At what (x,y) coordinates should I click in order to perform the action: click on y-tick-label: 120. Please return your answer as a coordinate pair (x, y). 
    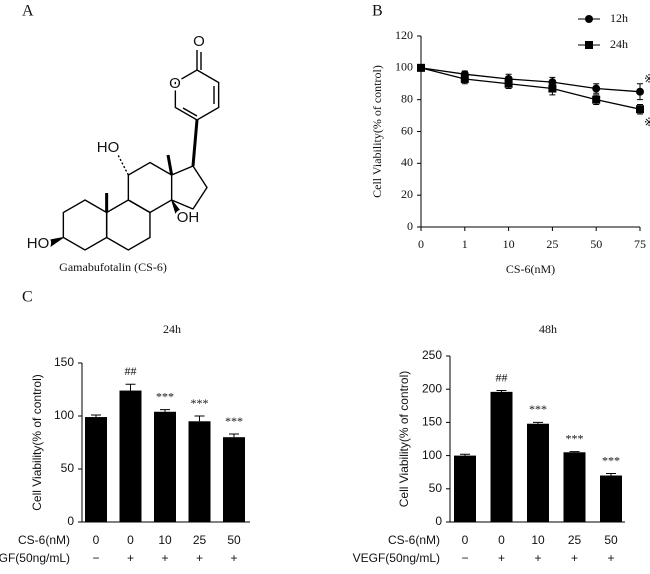
    Looking at the image, I should click on (404, 35).